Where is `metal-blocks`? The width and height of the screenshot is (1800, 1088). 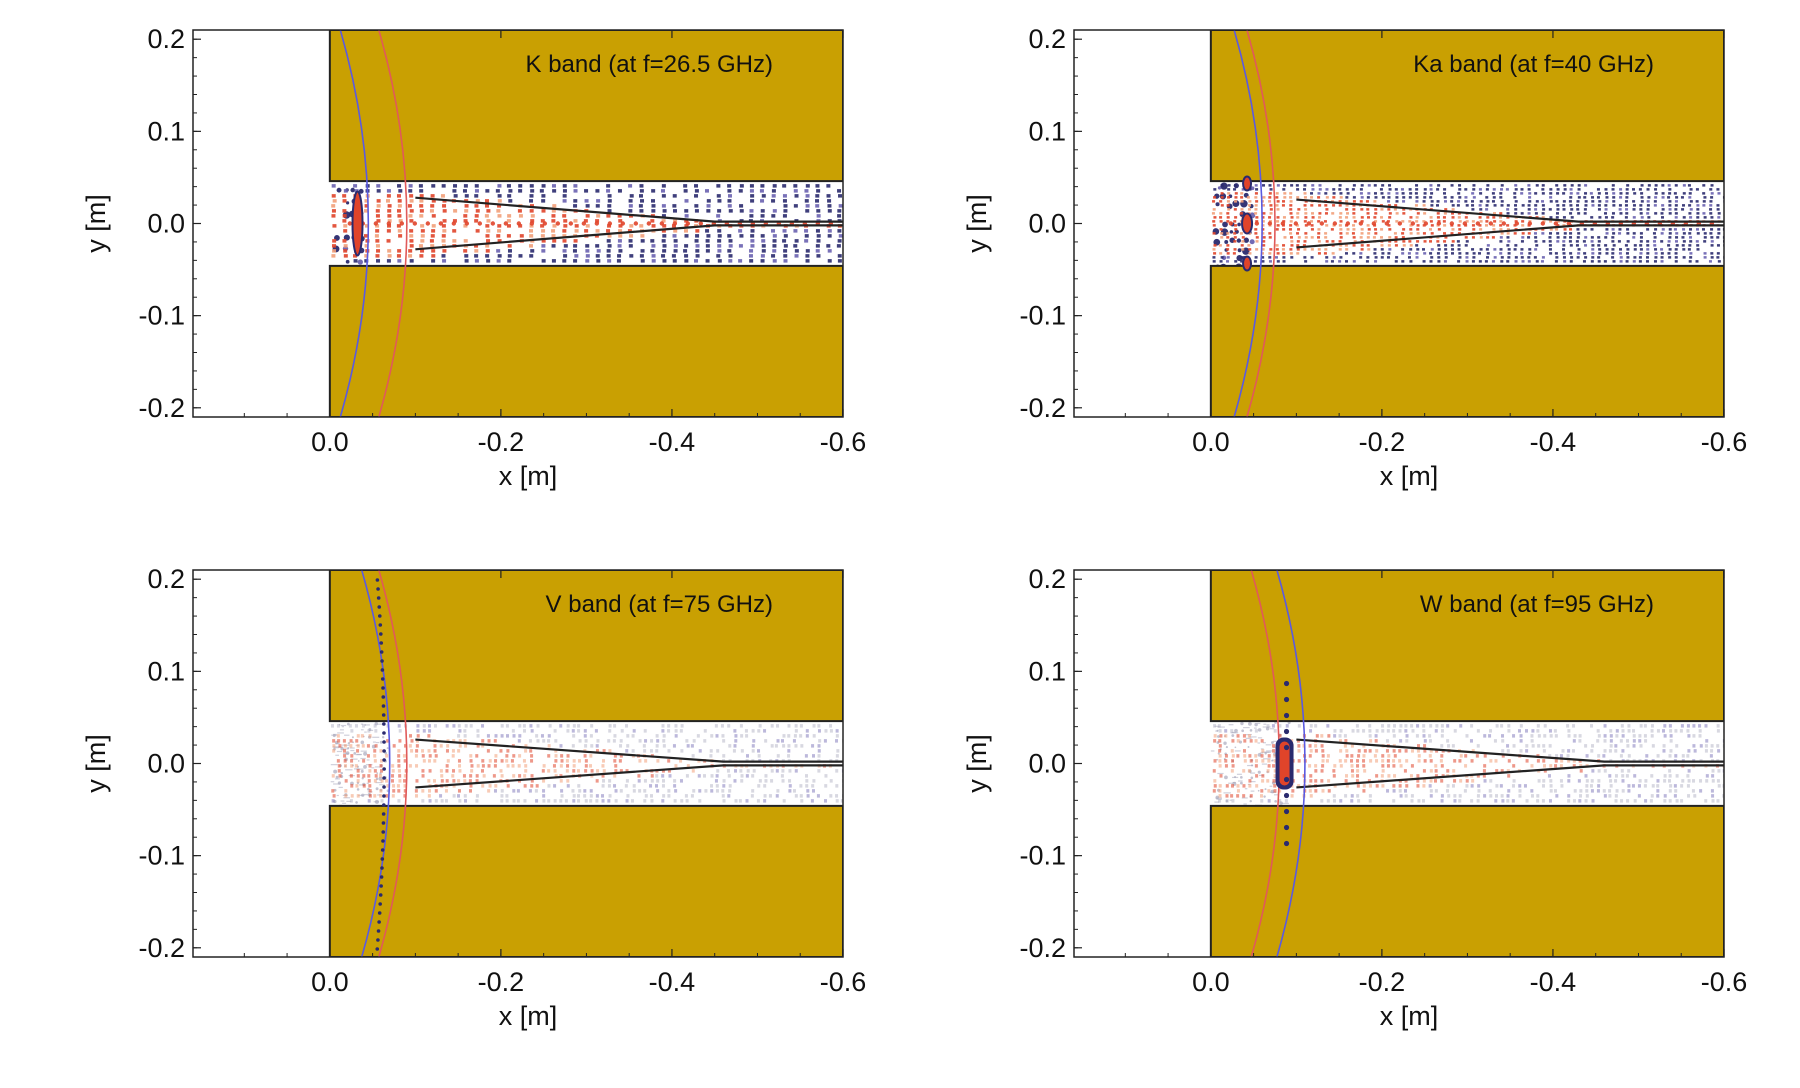
metal-blocks is located at coordinates (585, 223).